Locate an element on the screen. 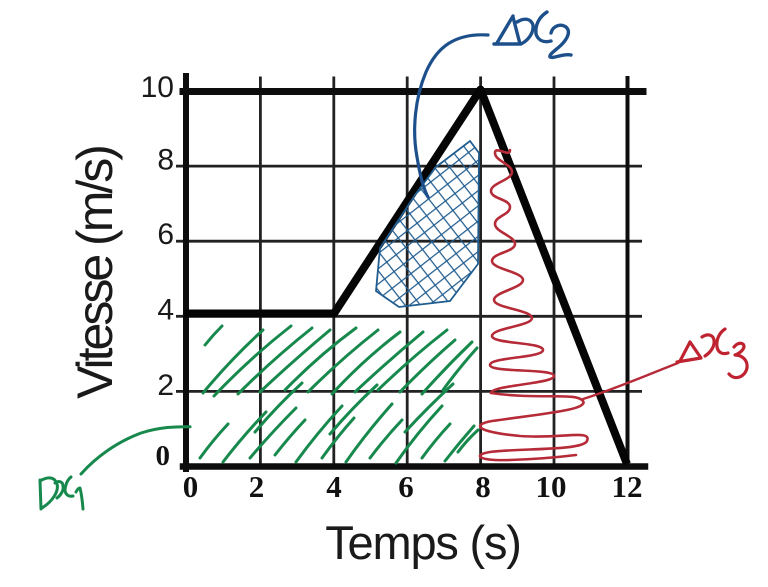 This screenshot has width=768, height=587. svg-text: Temps (s) is located at coordinates (423, 542).